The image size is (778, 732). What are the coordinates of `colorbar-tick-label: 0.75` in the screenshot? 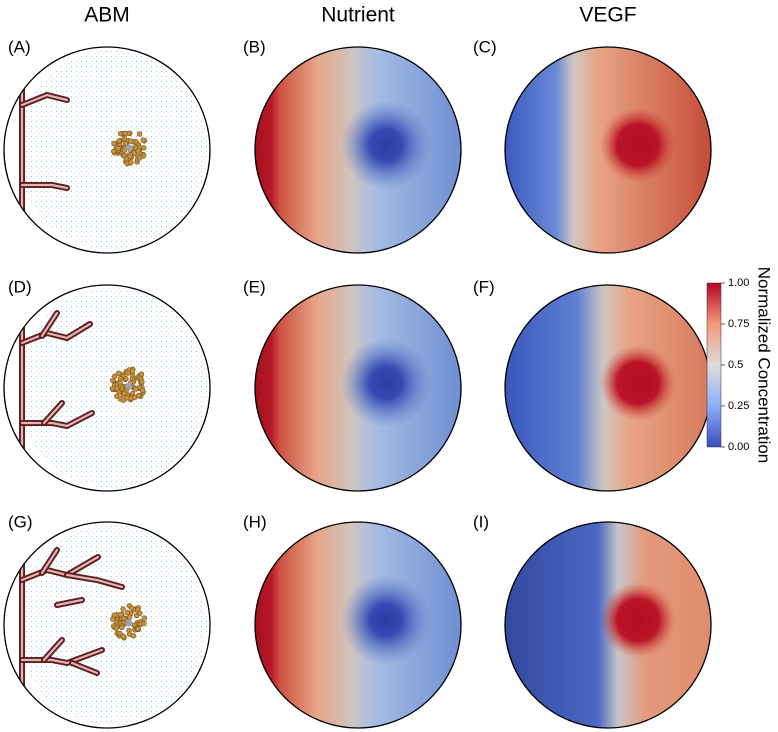 It's located at (738, 324).